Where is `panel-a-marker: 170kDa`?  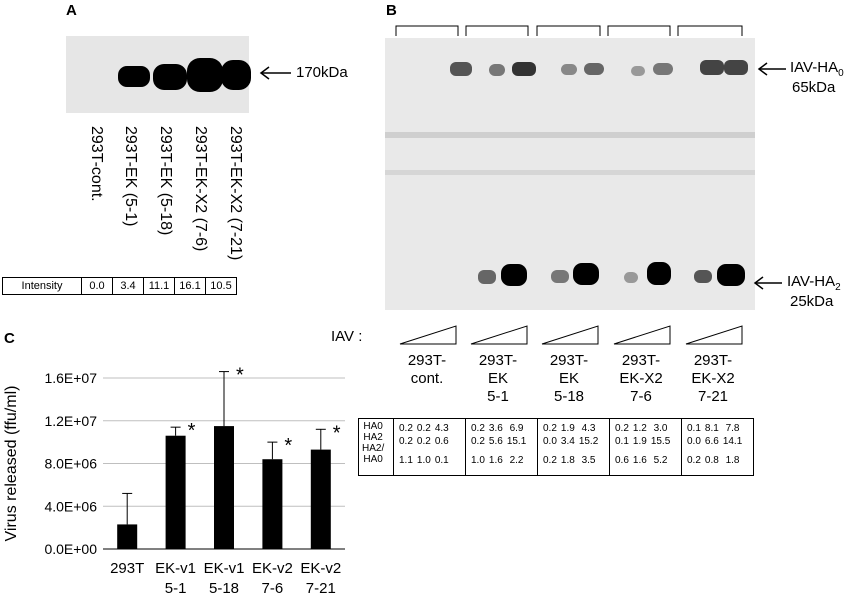
panel-a-marker: 170kDa is located at coordinates (322, 72).